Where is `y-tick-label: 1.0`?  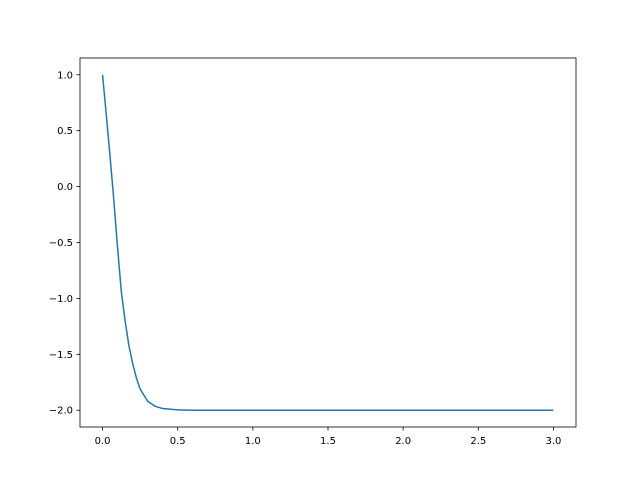
y-tick-label: 1.0 is located at coordinates (65, 75).